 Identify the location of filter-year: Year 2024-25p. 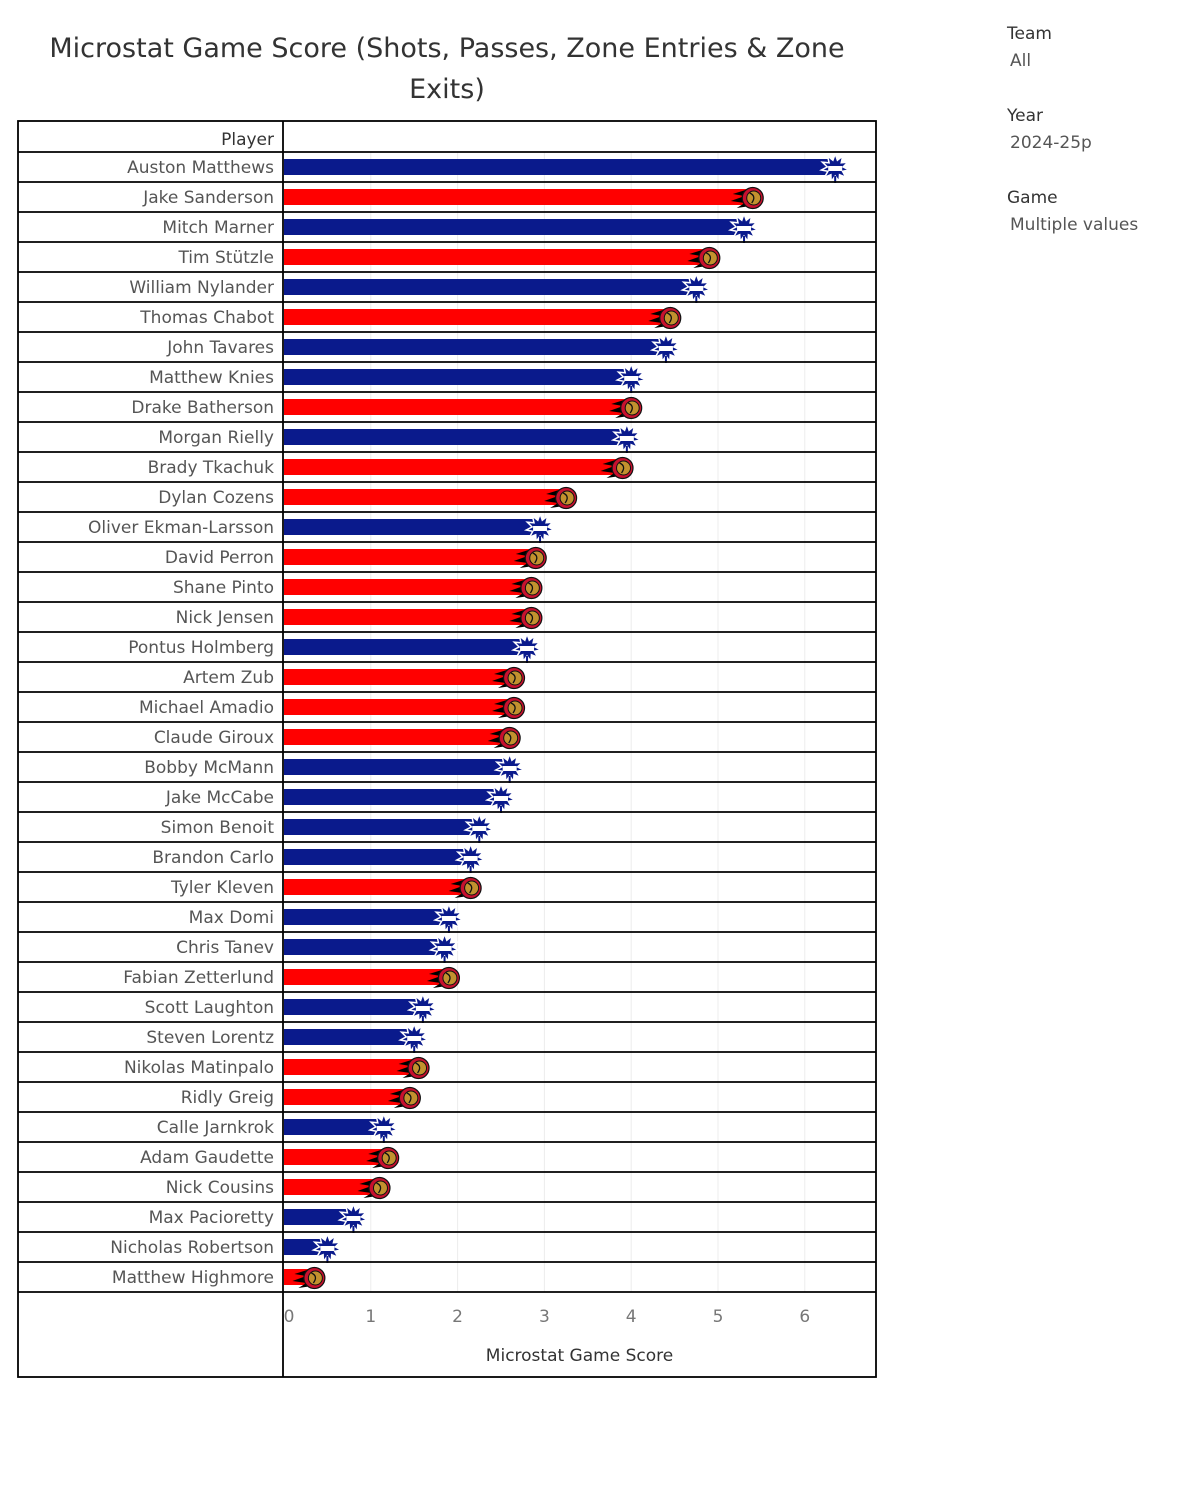
(1099, 129).